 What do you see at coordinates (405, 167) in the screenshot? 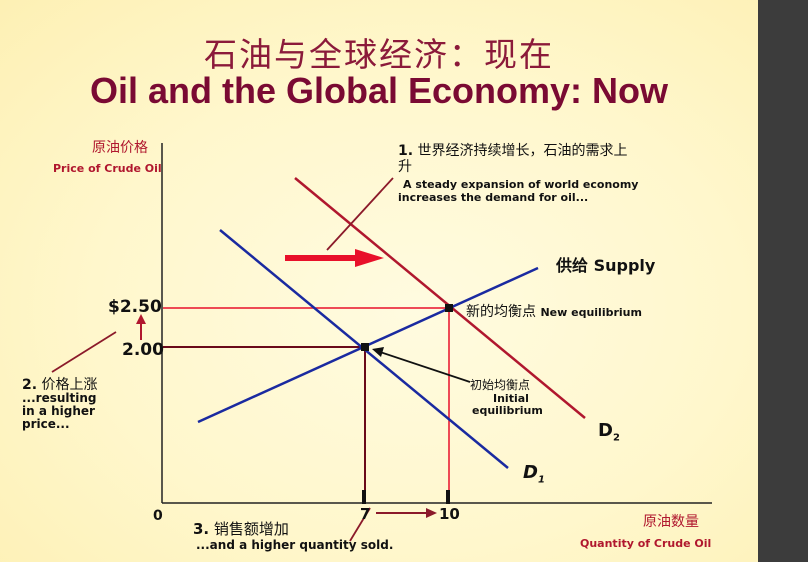
I see `note1-cn-line2: 升` at bounding box center [405, 167].